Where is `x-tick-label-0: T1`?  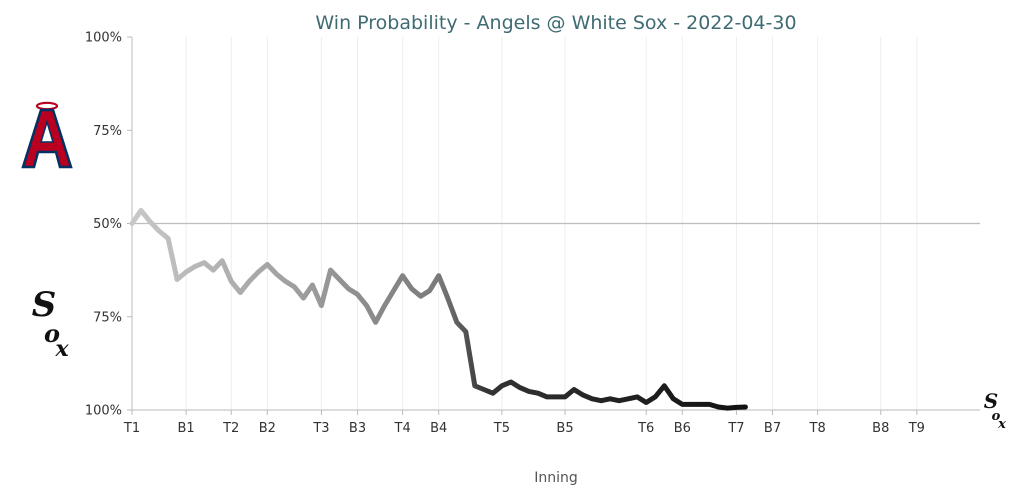
x-tick-label-0: T1 is located at coordinates (131, 428).